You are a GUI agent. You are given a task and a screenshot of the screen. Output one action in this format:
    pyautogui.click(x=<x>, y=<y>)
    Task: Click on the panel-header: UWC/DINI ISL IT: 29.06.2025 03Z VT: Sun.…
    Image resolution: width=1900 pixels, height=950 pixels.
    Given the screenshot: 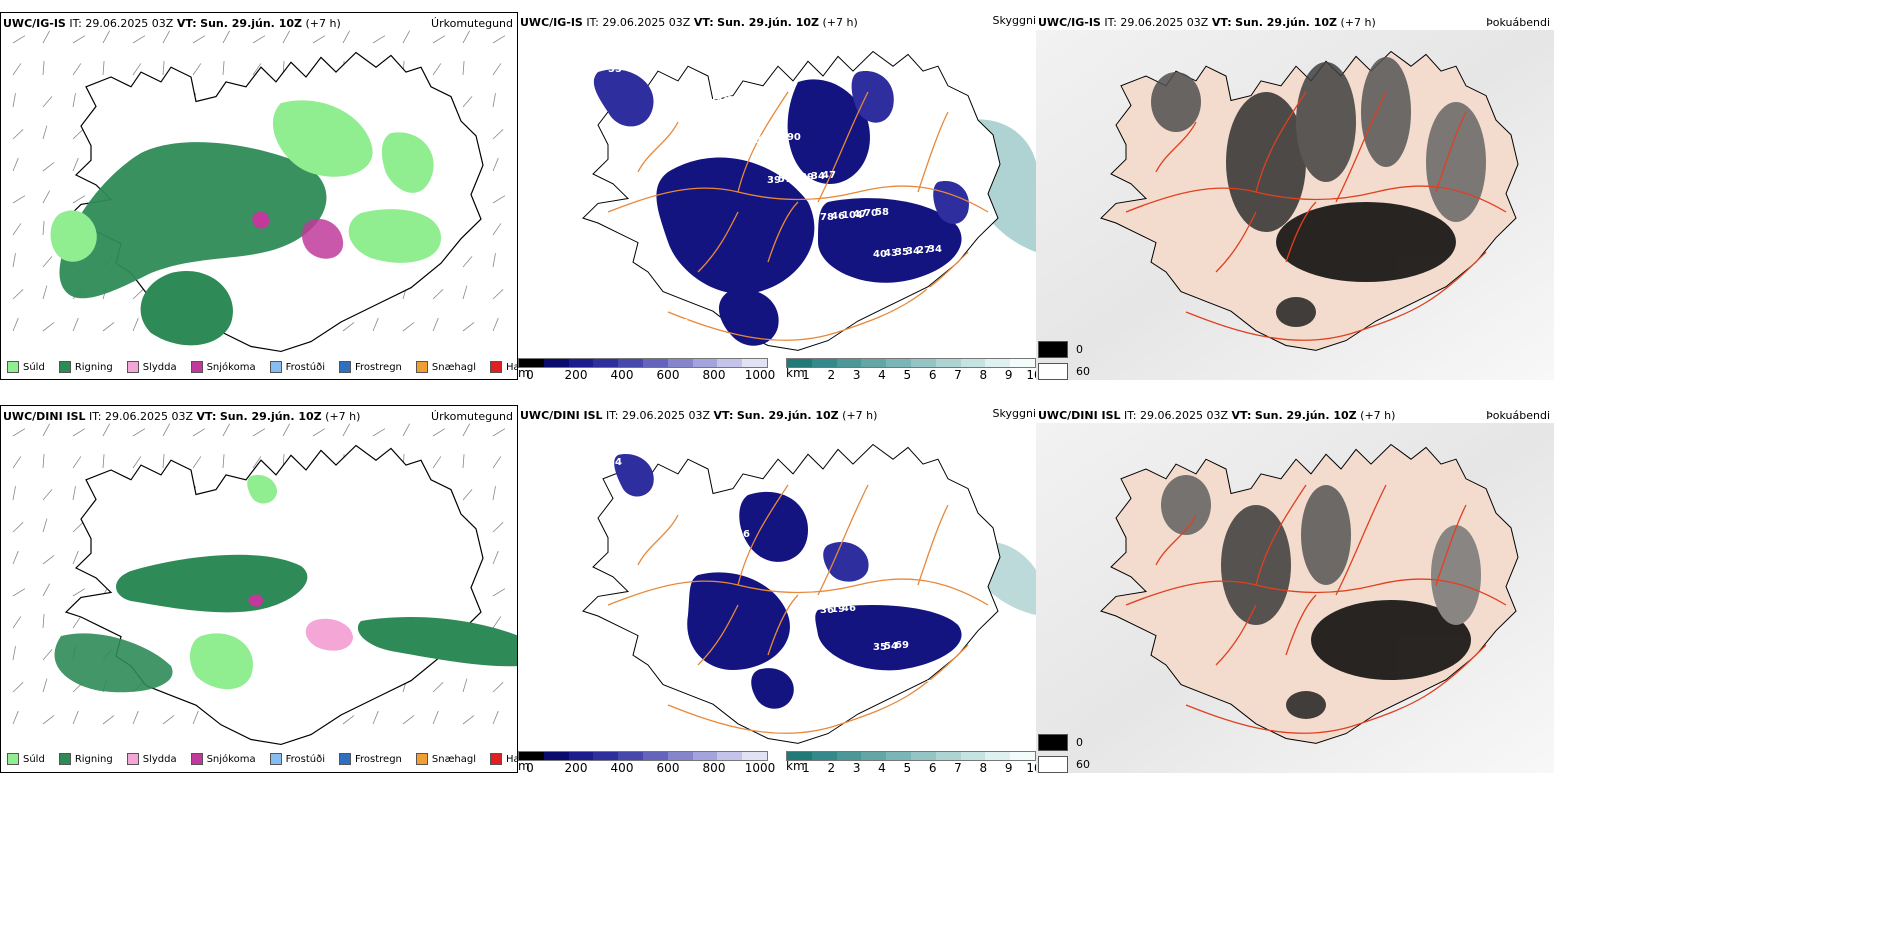 What is the action you would take?
    pyautogui.click(x=182, y=416)
    